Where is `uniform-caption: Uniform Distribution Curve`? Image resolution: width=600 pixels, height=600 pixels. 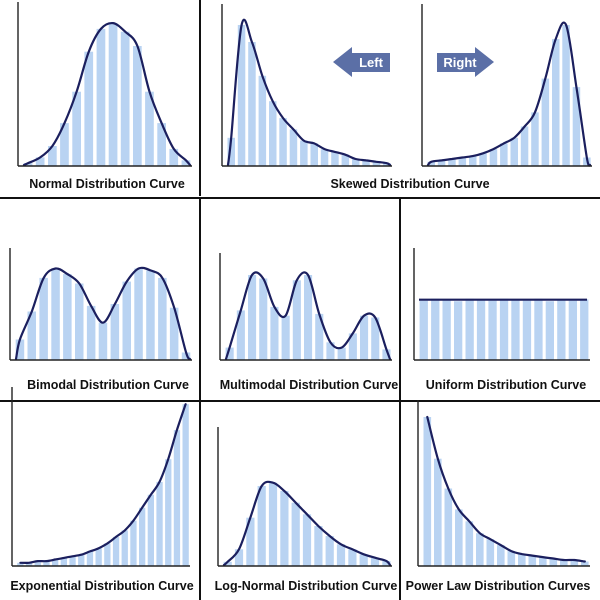 uniform-caption: Uniform Distribution Curve is located at coordinates (506, 385).